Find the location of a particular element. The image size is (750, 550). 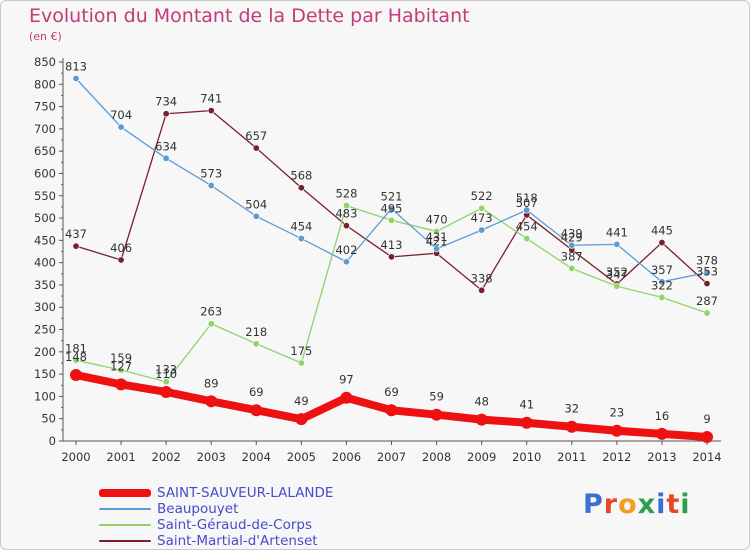

legend-item: Beaupouyet is located at coordinates (216, 509).